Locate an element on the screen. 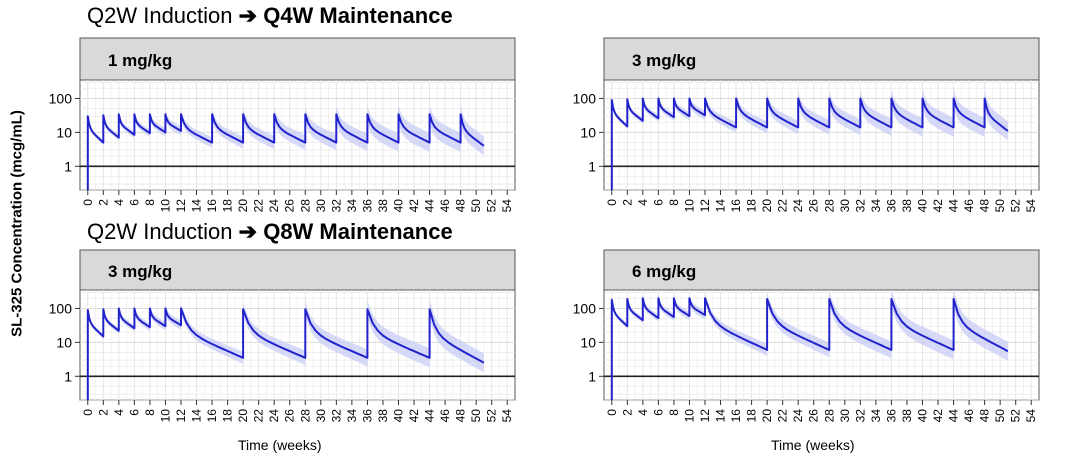 The width and height of the screenshot is (1069, 461). section-title-bottom: Q2W Induction ➔ Q8W Maintenance is located at coordinates (270, 232).